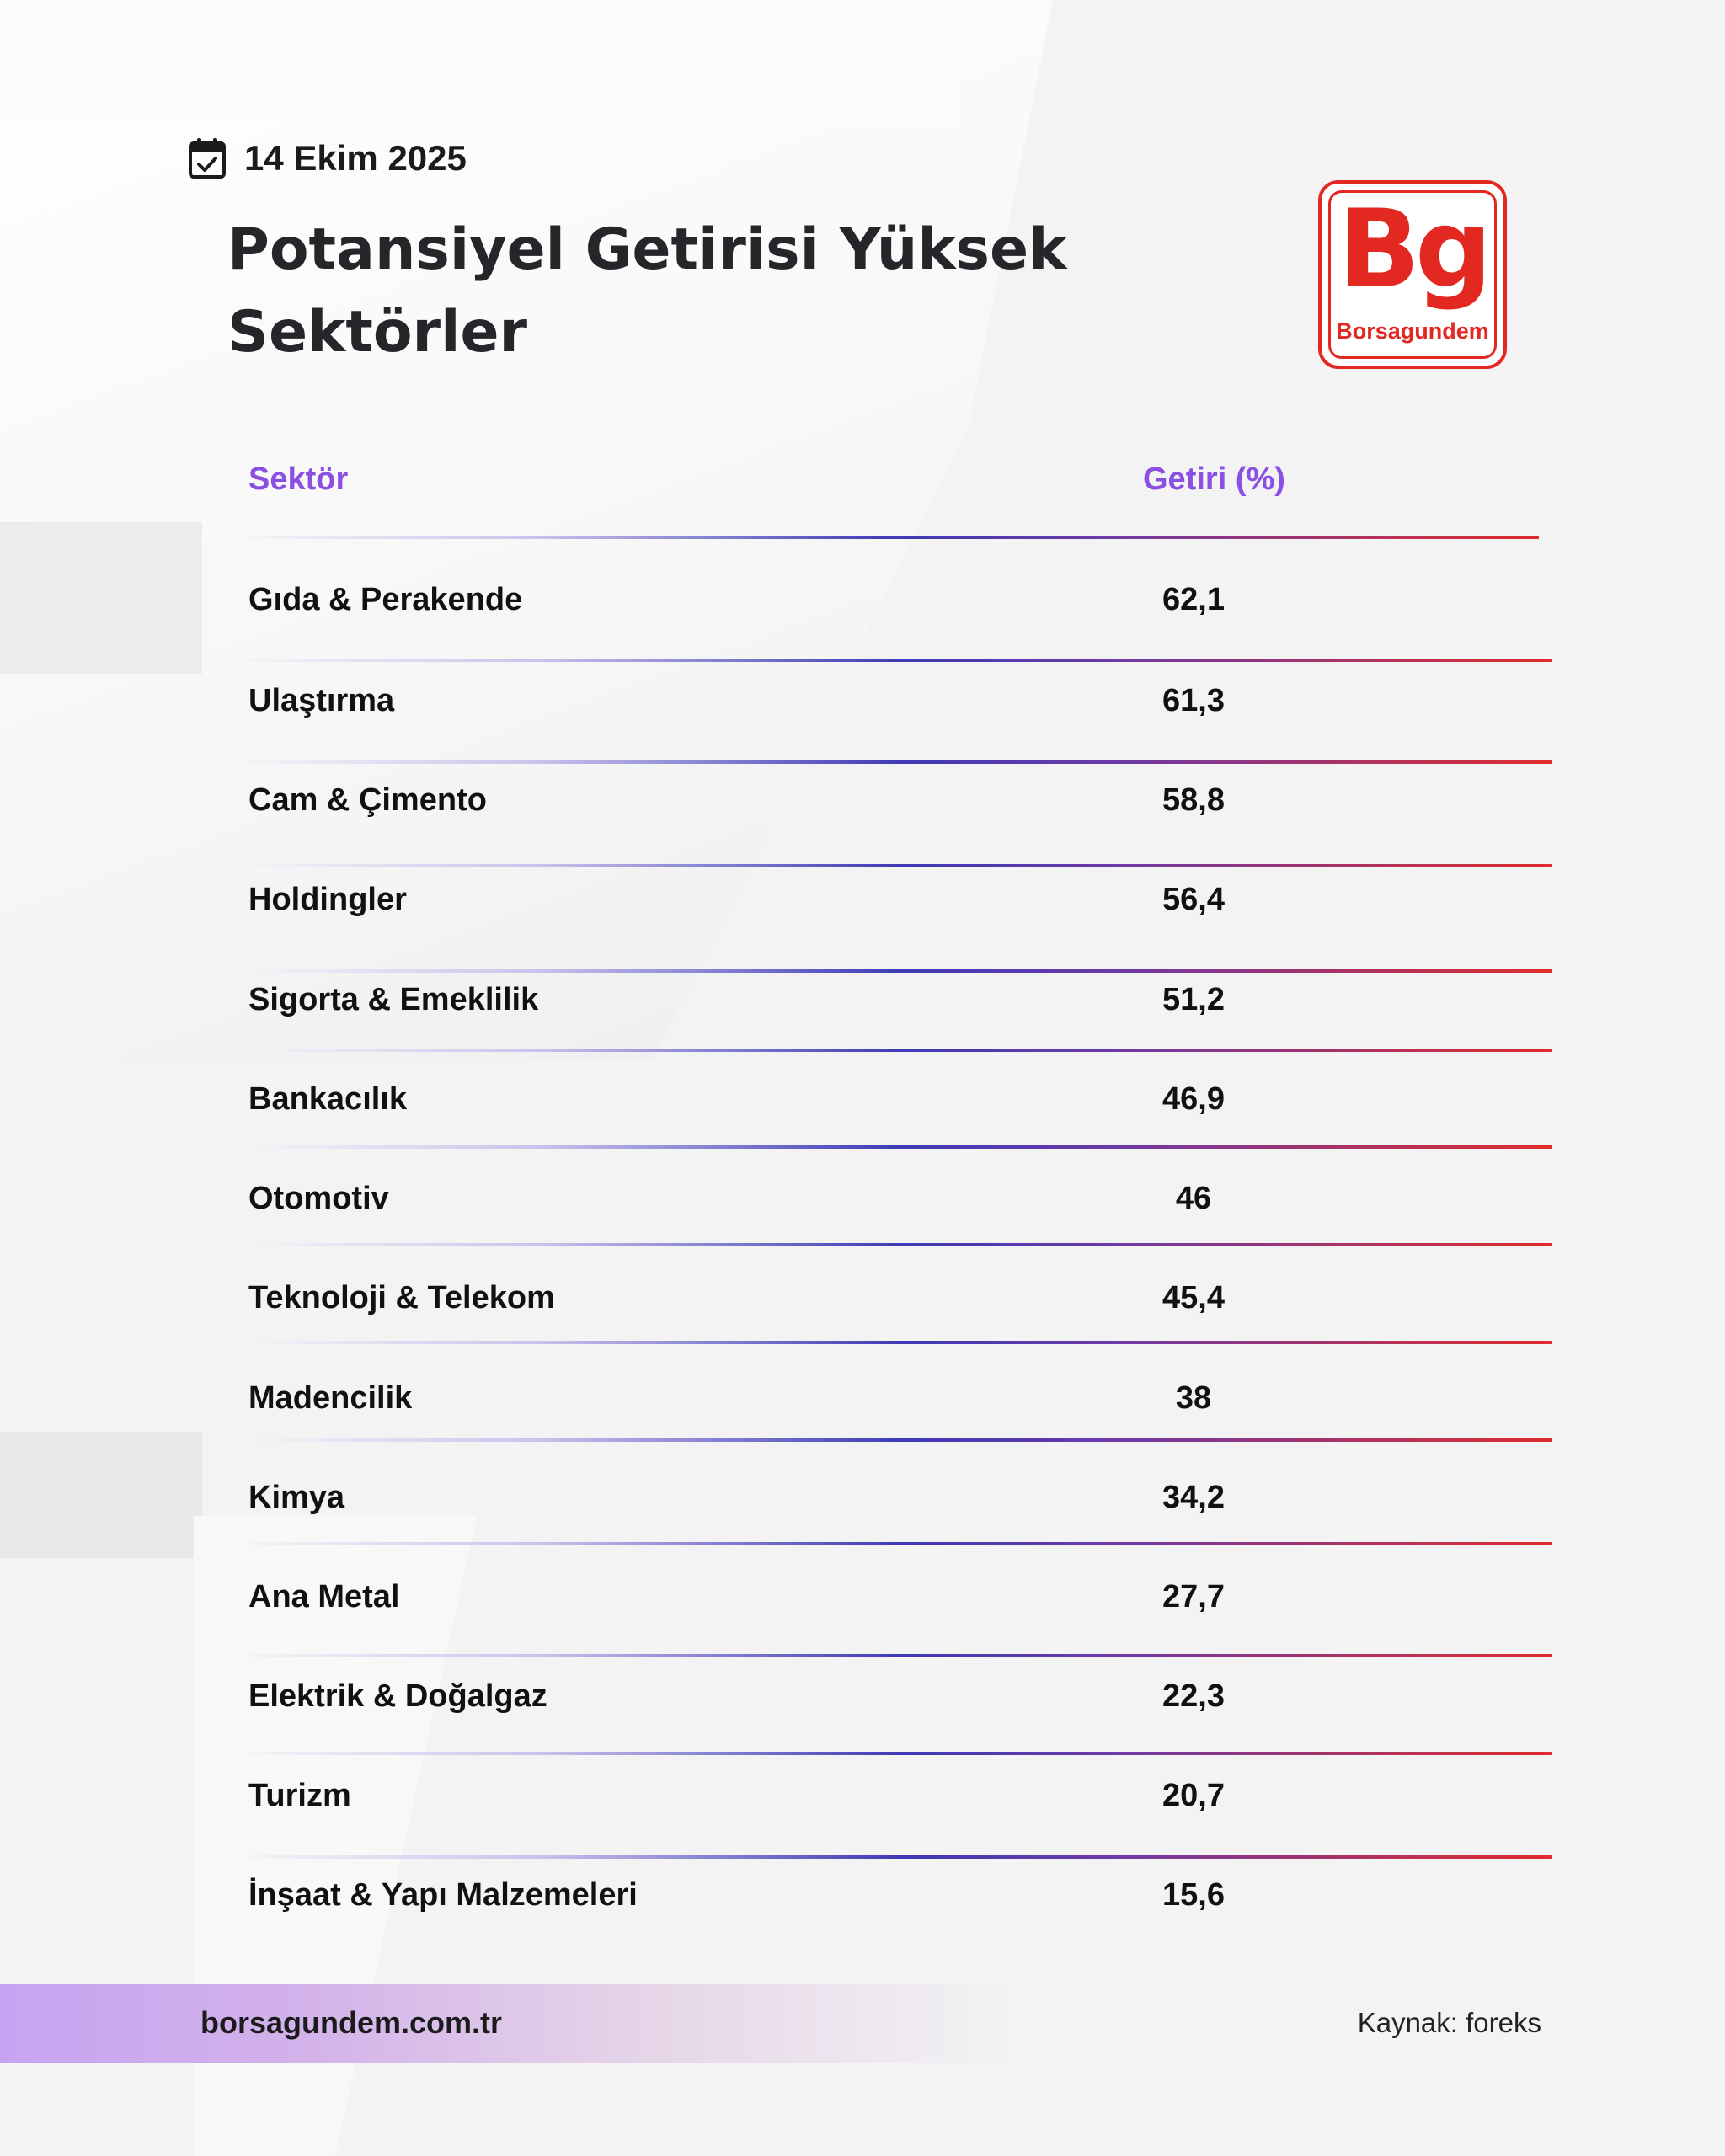 The width and height of the screenshot is (1725, 2156). What do you see at coordinates (393, 1000) in the screenshot?
I see `sector-name: Sigorta & Emeklilik` at bounding box center [393, 1000].